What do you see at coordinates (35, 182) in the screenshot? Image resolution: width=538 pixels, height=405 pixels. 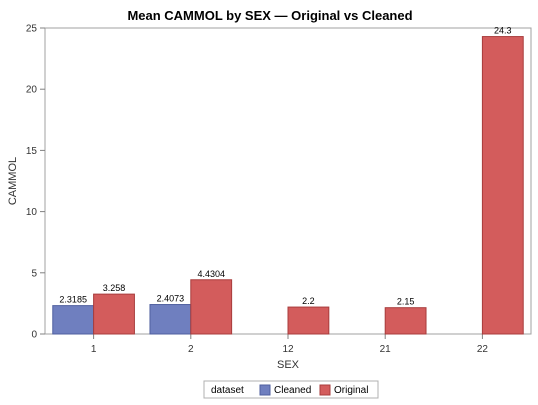 I see `y-axis: 0 5 10 15 20 25` at bounding box center [35, 182].